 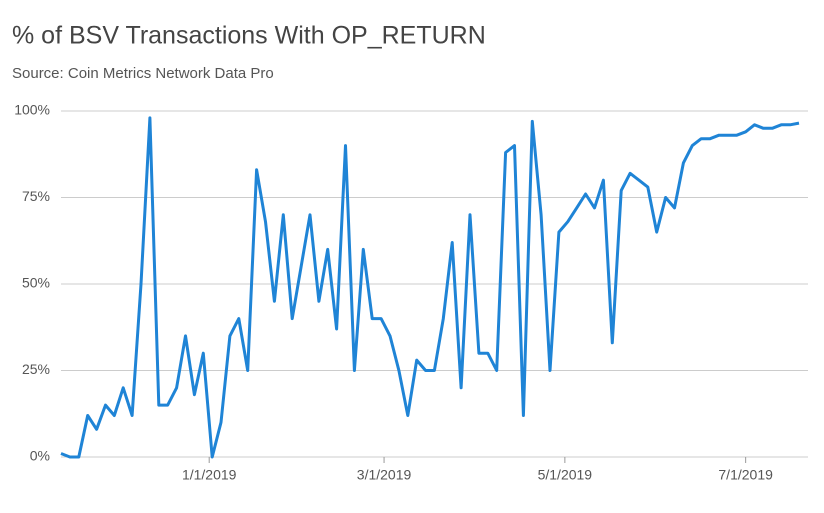 What do you see at coordinates (36, 283) in the screenshot?
I see `y-tick-label: 50%` at bounding box center [36, 283].